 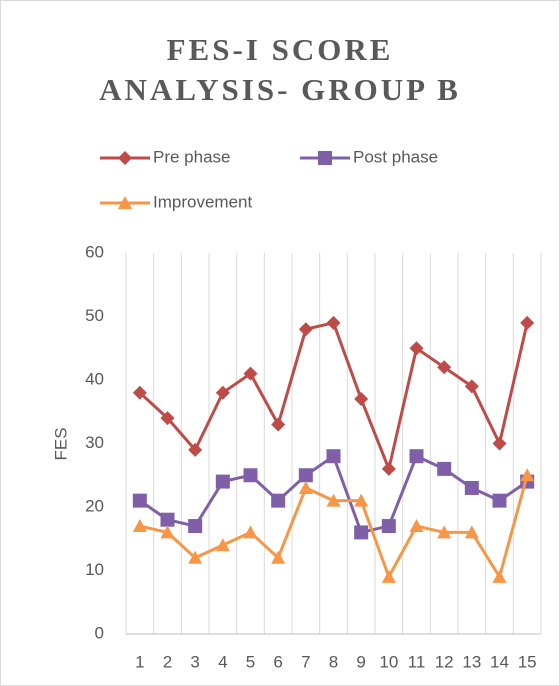 I want to click on x-tick-label: 10, so click(x=388, y=661).